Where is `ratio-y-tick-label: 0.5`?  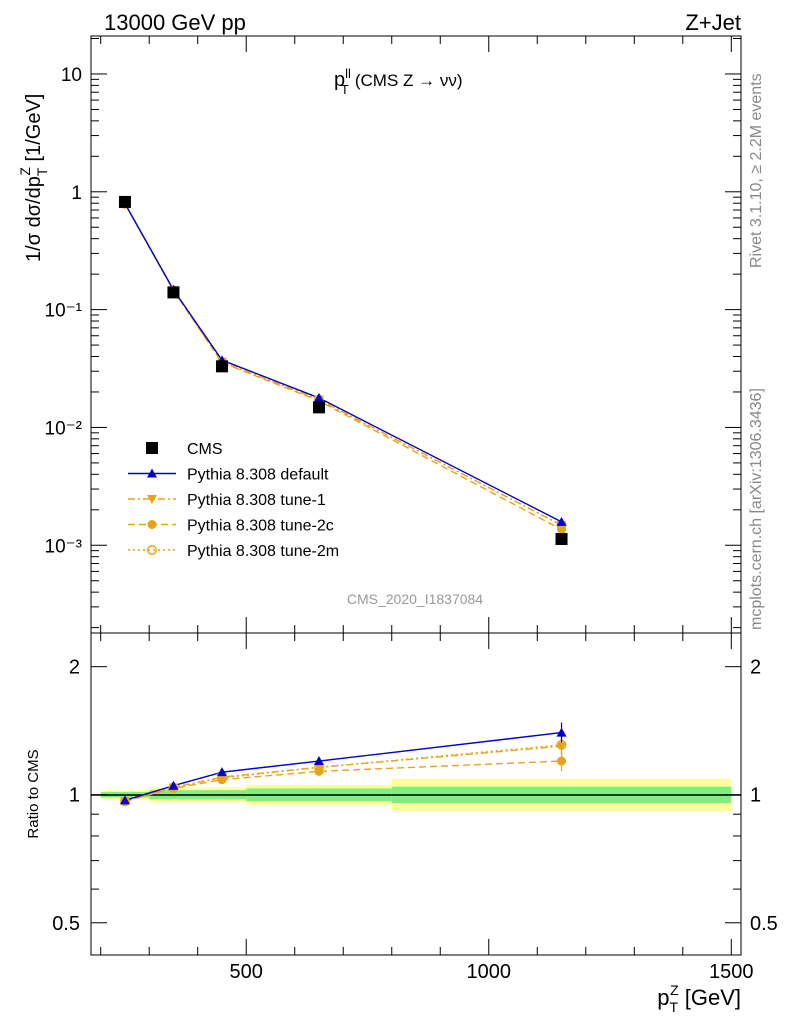
ratio-y-tick-label: 0.5 is located at coordinates (66, 924).